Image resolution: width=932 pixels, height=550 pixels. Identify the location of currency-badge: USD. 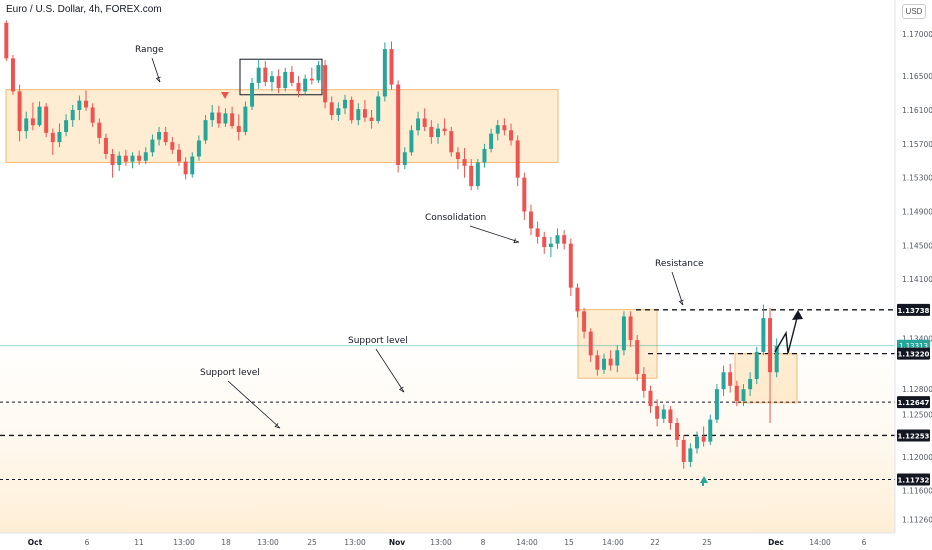
(914, 11).